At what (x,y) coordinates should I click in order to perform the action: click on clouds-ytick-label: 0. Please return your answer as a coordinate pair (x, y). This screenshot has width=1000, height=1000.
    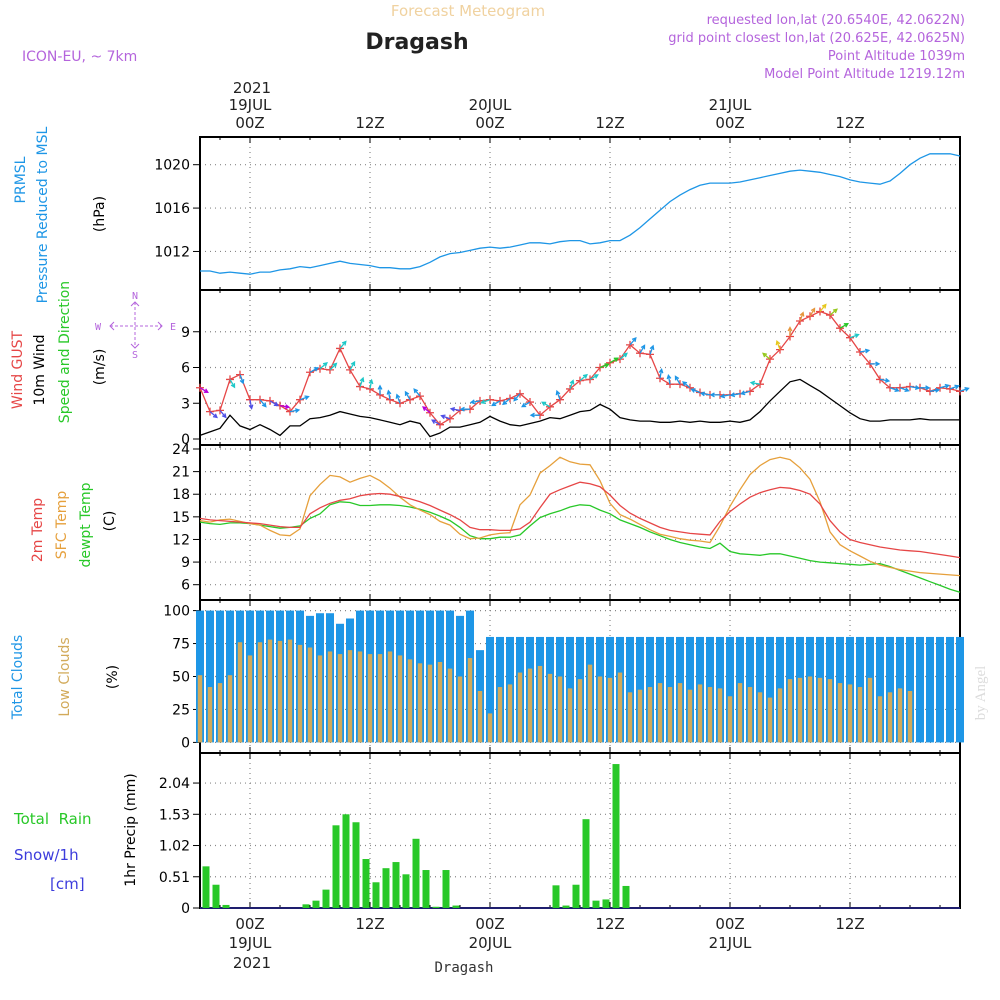
    Looking at the image, I should click on (185, 743).